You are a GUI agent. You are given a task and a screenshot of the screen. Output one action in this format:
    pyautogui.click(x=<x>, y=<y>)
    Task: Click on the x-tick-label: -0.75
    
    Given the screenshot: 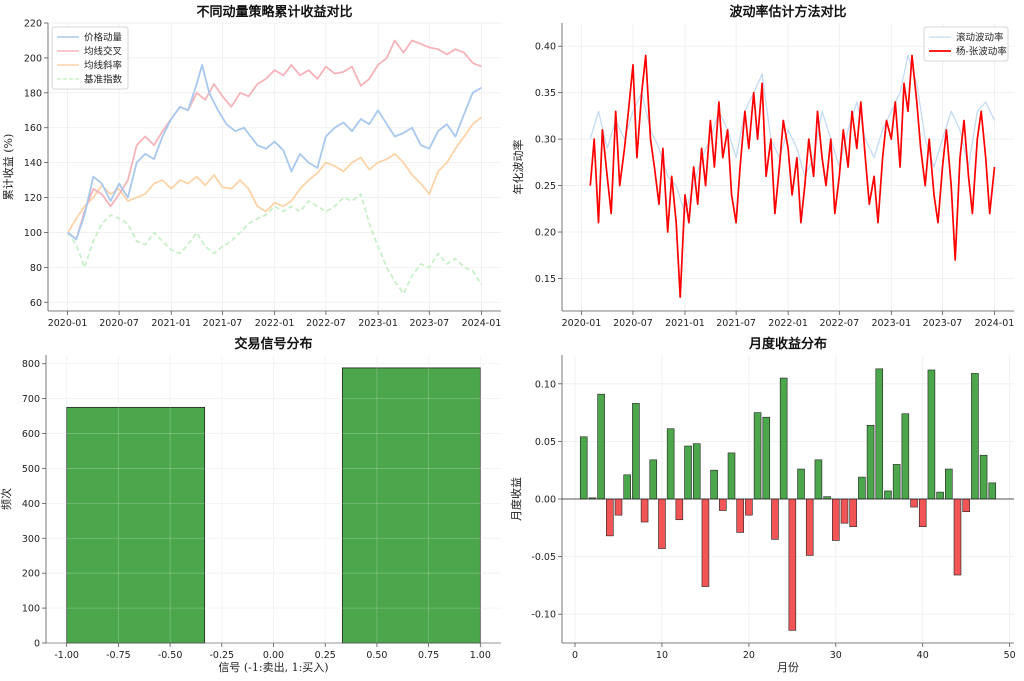 What is the action you would take?
    pyautogui.click(x=118, y=655)
    